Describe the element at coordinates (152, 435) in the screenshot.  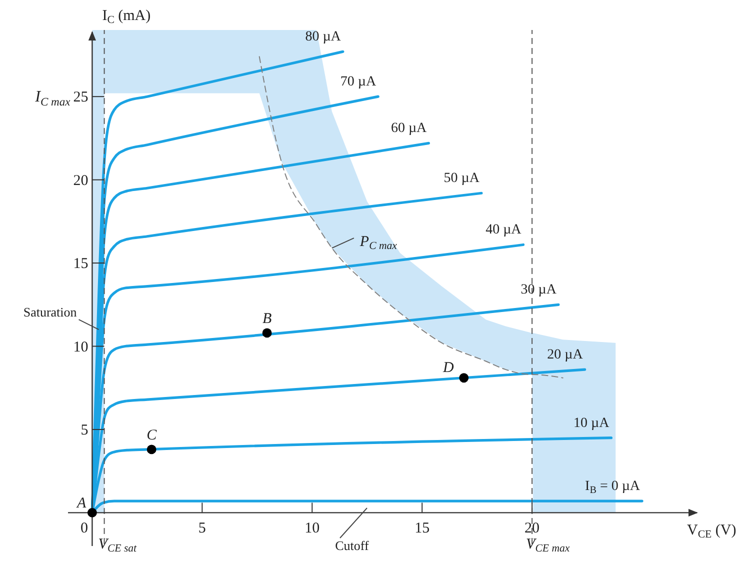
I see `annotation: C` at that location.